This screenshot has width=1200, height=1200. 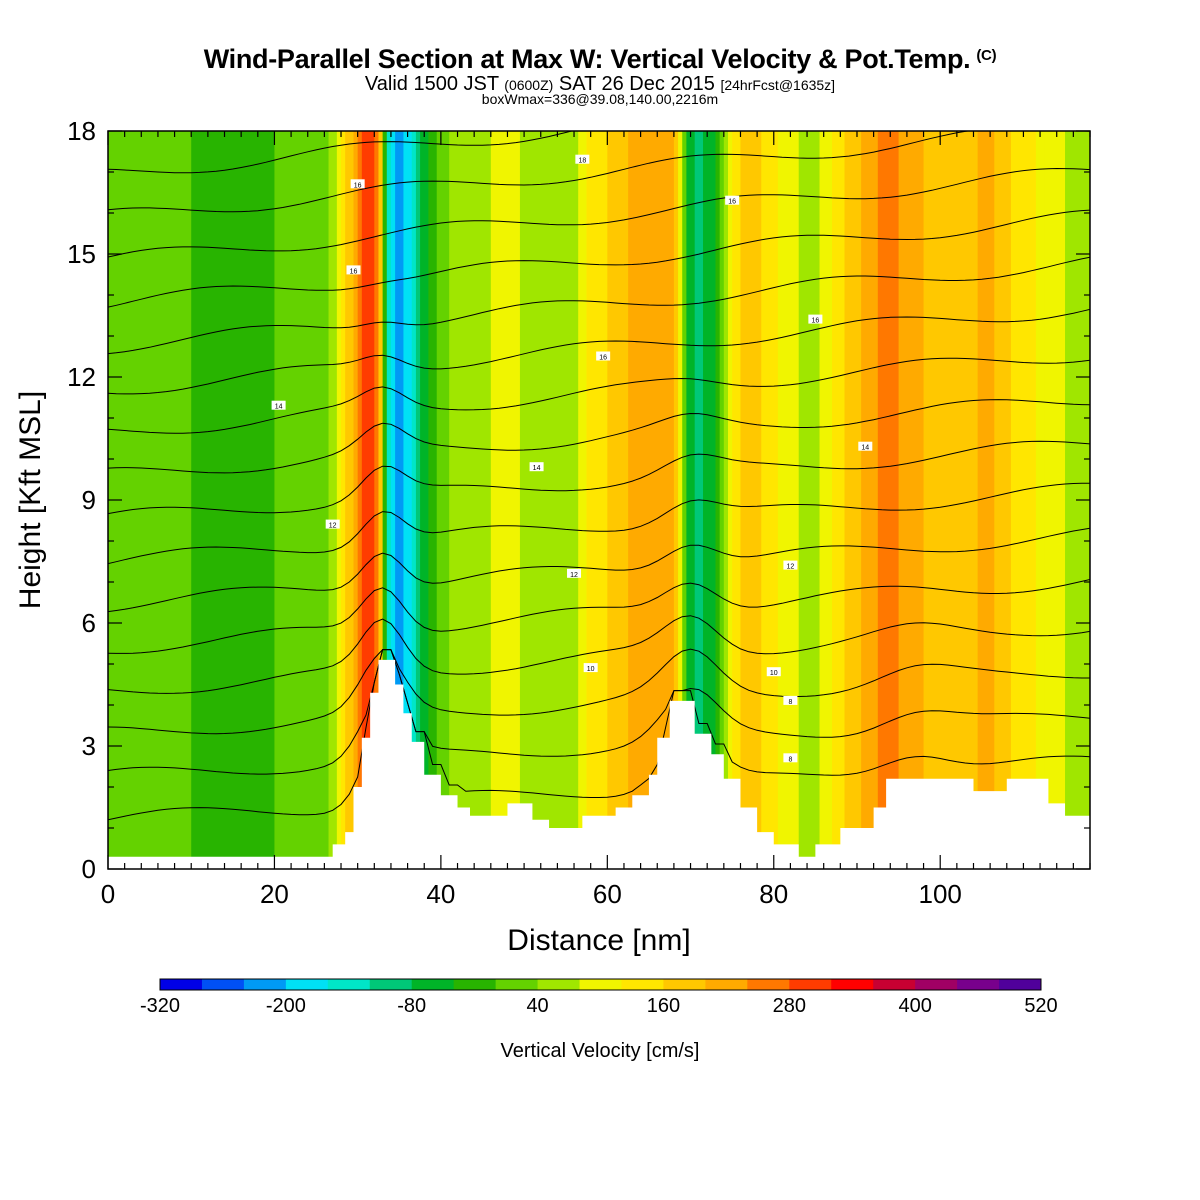 I want to click on colorbar-tick-label: -320, so click(x=160, y=1006).